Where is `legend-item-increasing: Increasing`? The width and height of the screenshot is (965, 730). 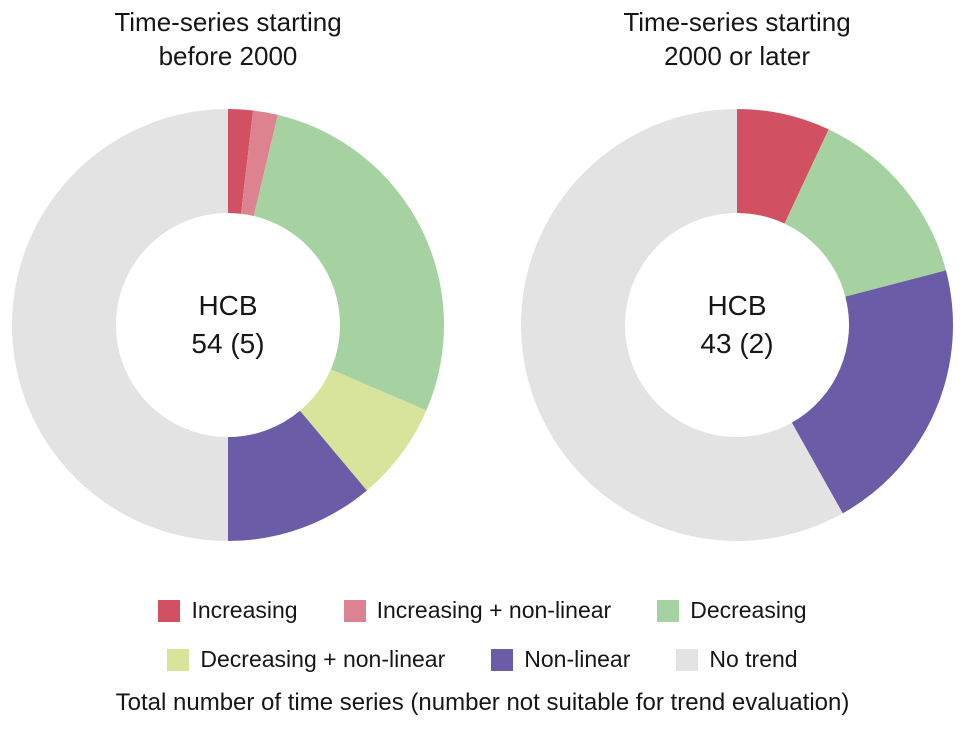 legend-item-increasing: Increasing is located at coordinates (228, 610).